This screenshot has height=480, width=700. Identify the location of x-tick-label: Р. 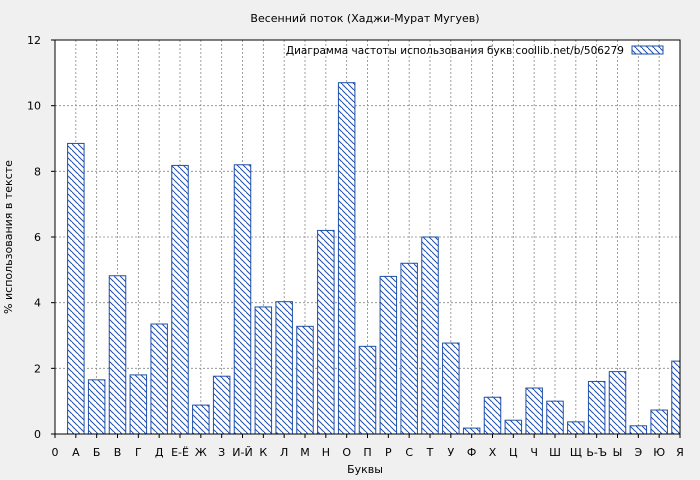
(388, 452).